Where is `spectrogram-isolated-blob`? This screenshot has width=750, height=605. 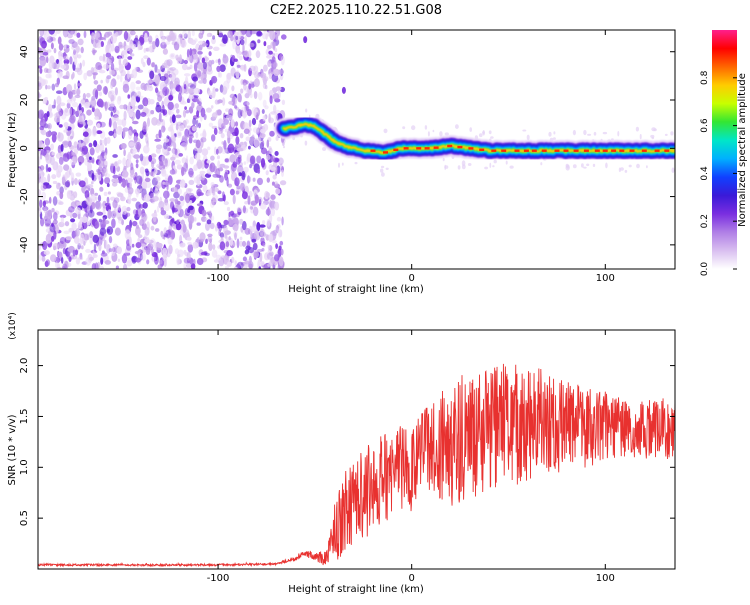
spectrogram-isolated-blob is located at coordinates (343, 90).